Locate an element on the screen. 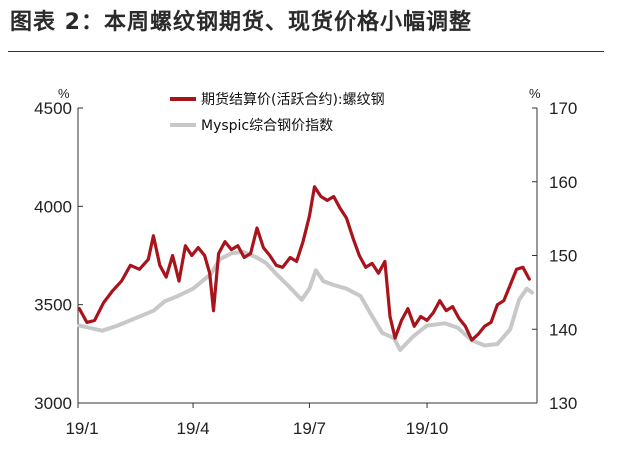  left-tick-label-4500: 4500 is located at coordinates (53, 108).